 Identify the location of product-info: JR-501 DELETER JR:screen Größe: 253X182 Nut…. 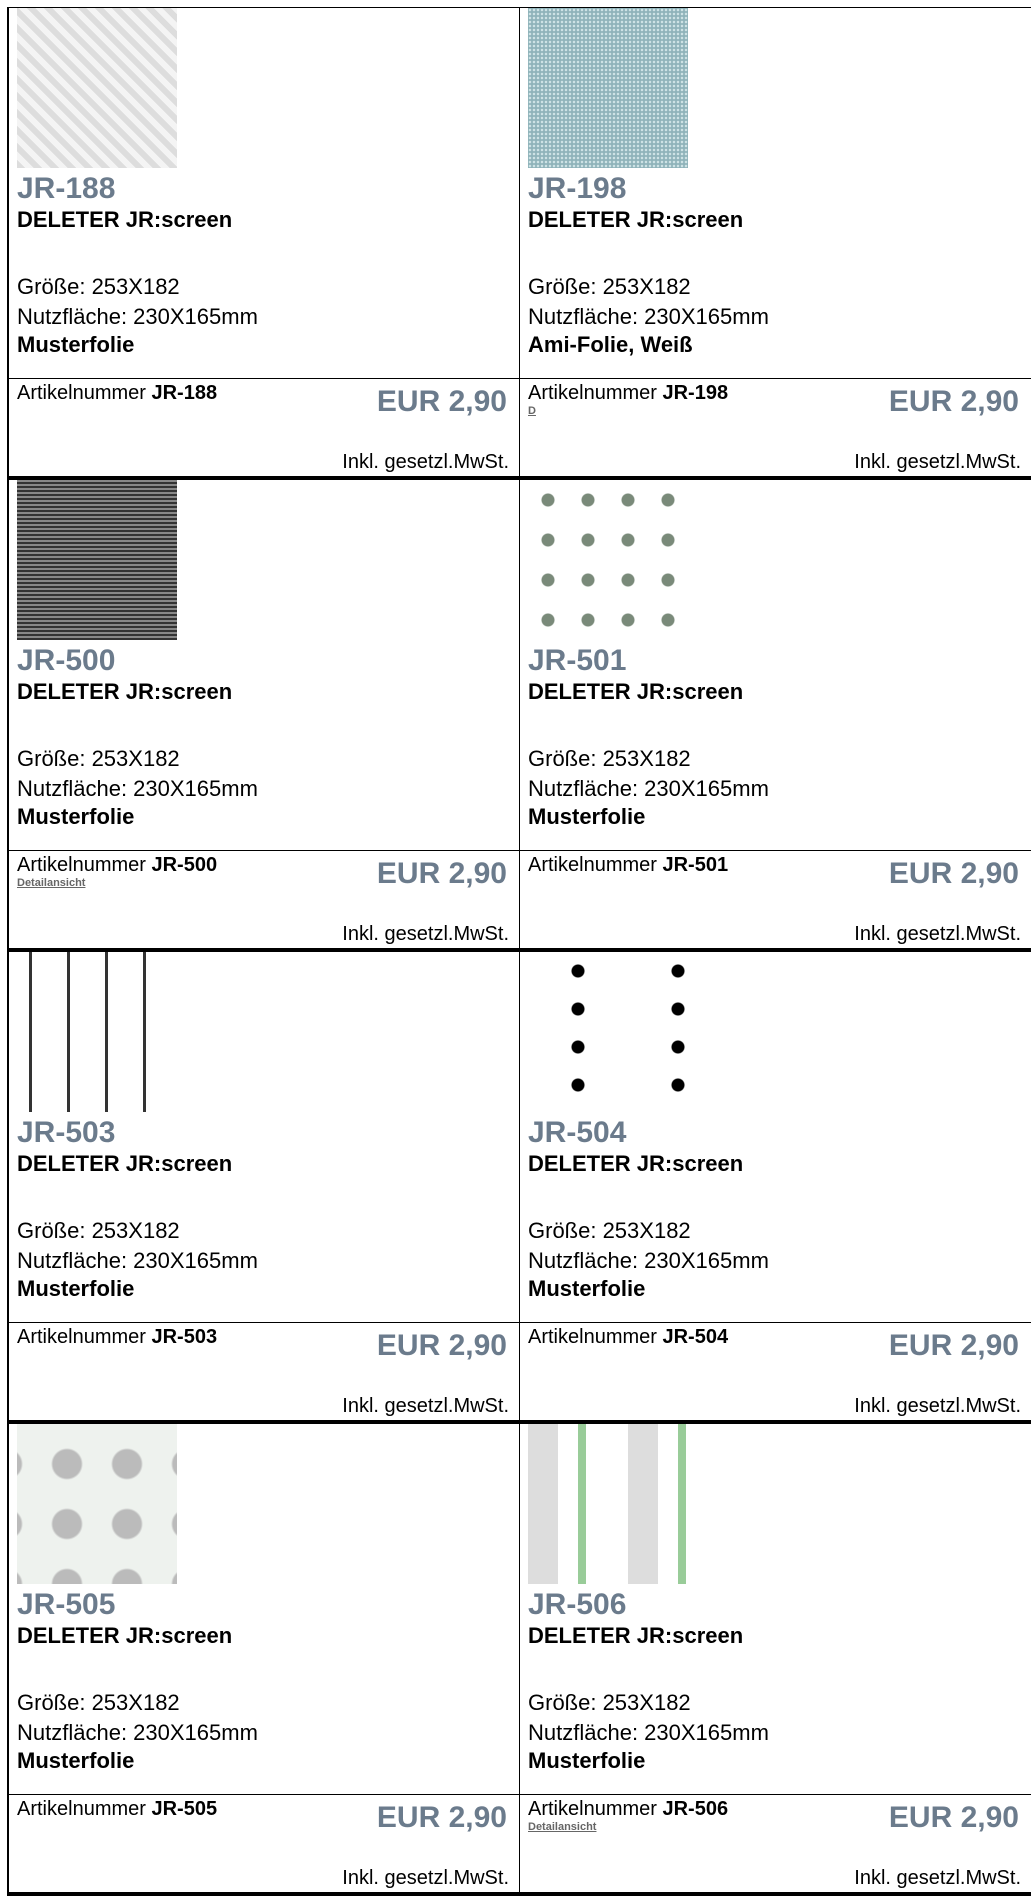
(775, 665).